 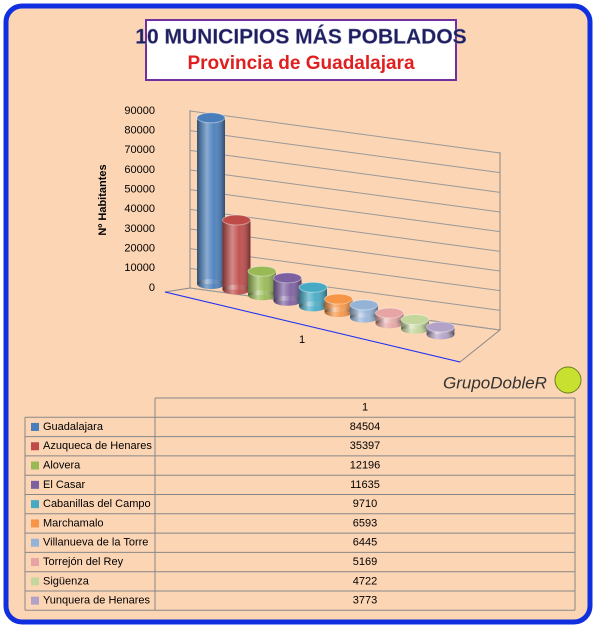 What do you see at coordinates (365, 485) in the screenshot?
I see `table-value: 11635` at bounding box center [365, 485].